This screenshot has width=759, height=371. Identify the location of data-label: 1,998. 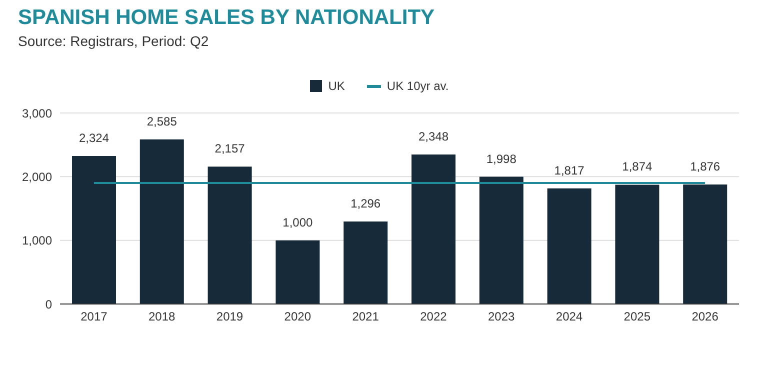
(501, 159).